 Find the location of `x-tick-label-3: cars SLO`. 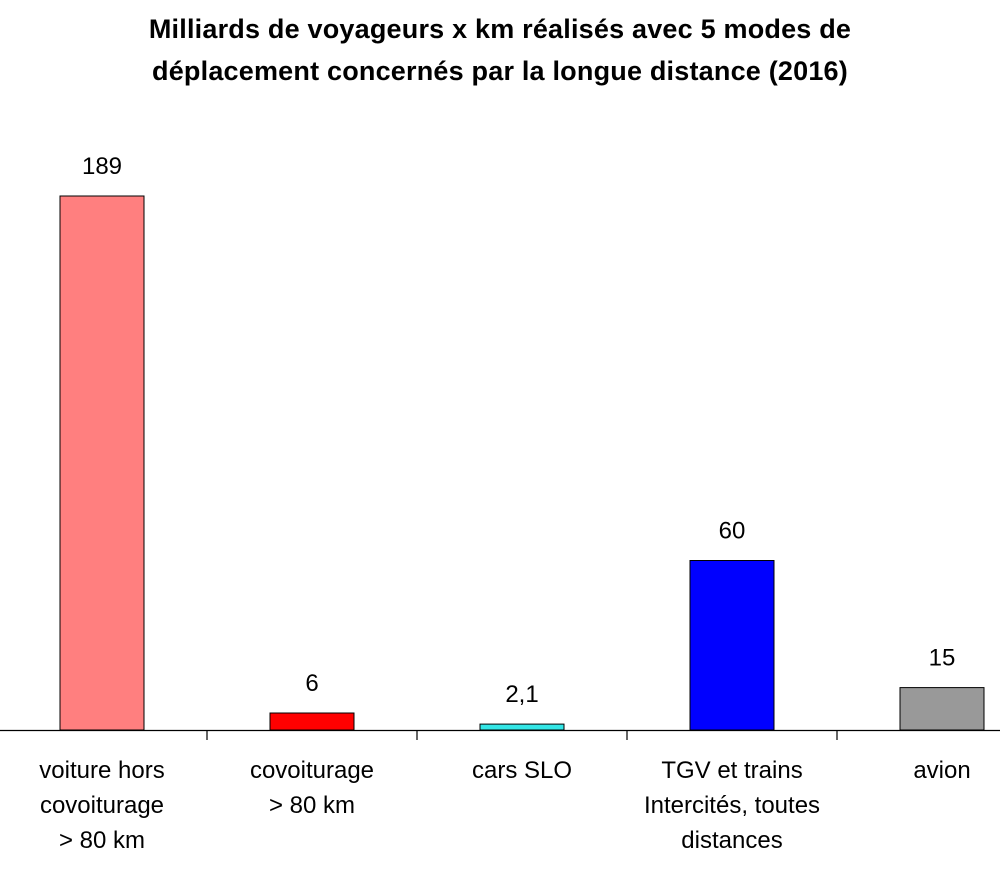

x-tick-label-3: cars SLO is located at coordinates (522, 770).